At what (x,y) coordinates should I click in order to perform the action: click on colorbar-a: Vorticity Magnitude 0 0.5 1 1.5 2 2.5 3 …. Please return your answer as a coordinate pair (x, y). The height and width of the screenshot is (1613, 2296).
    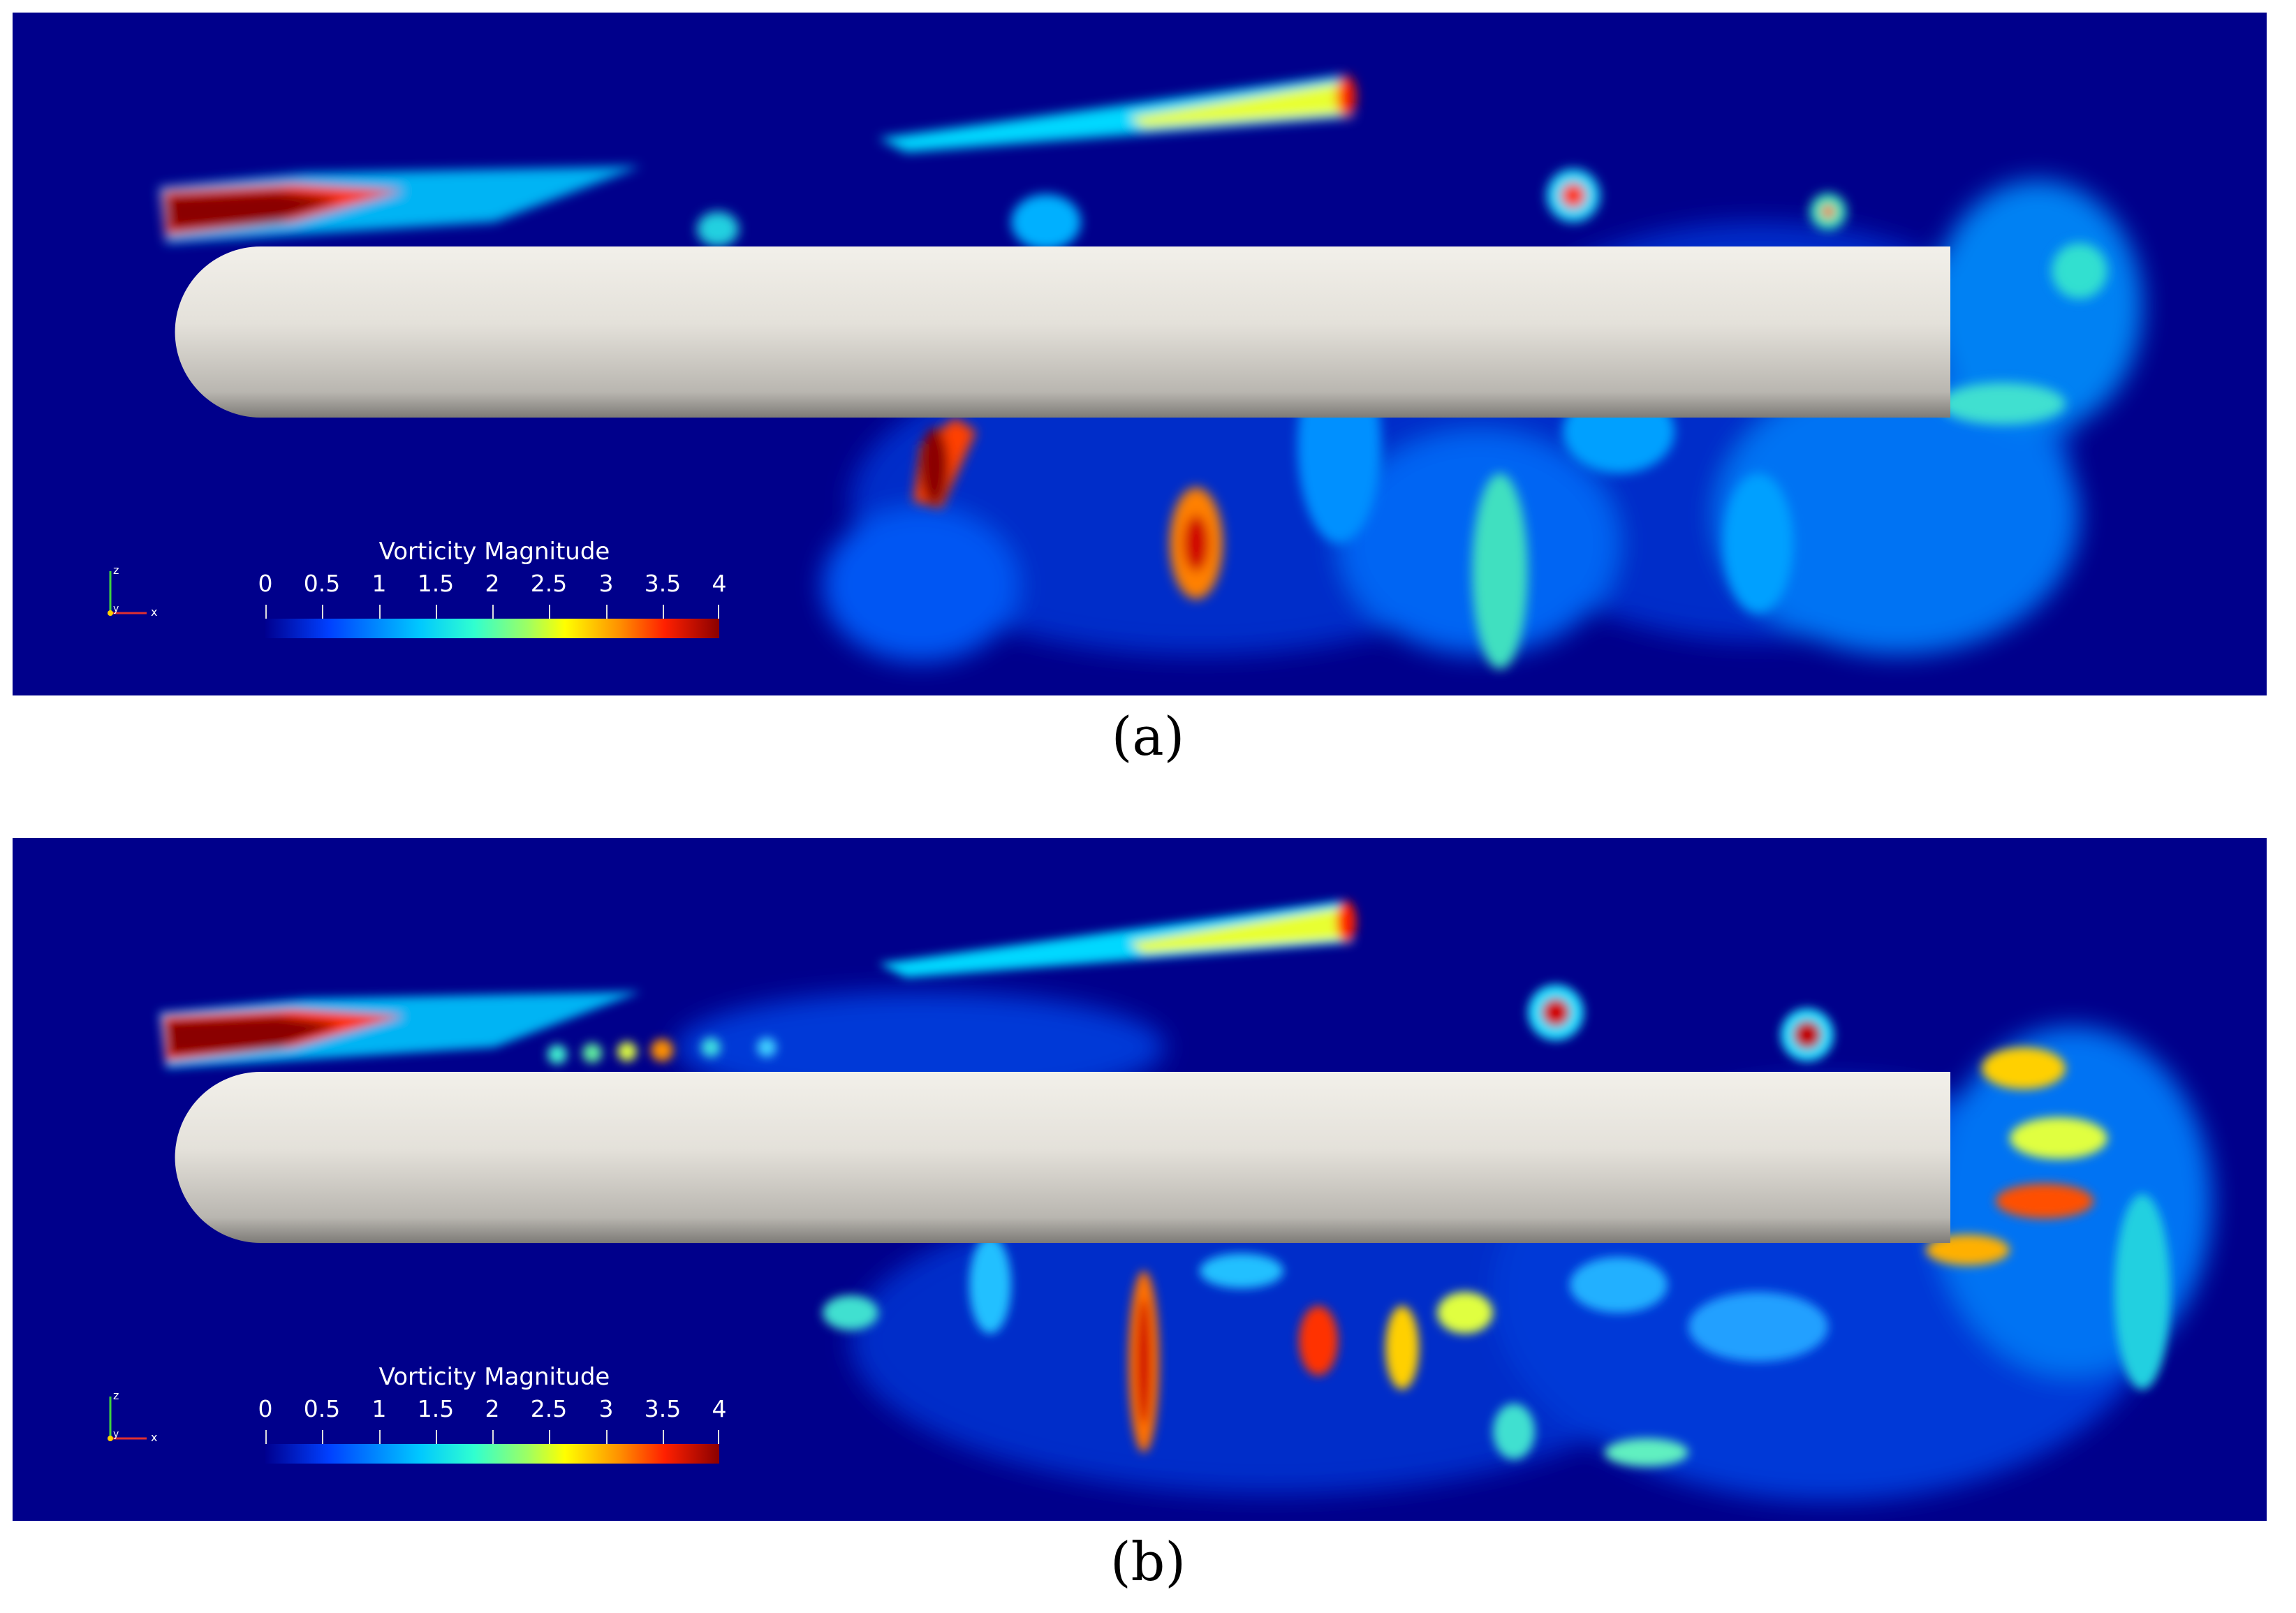
    Looking at the image, I should click on (495, 590).